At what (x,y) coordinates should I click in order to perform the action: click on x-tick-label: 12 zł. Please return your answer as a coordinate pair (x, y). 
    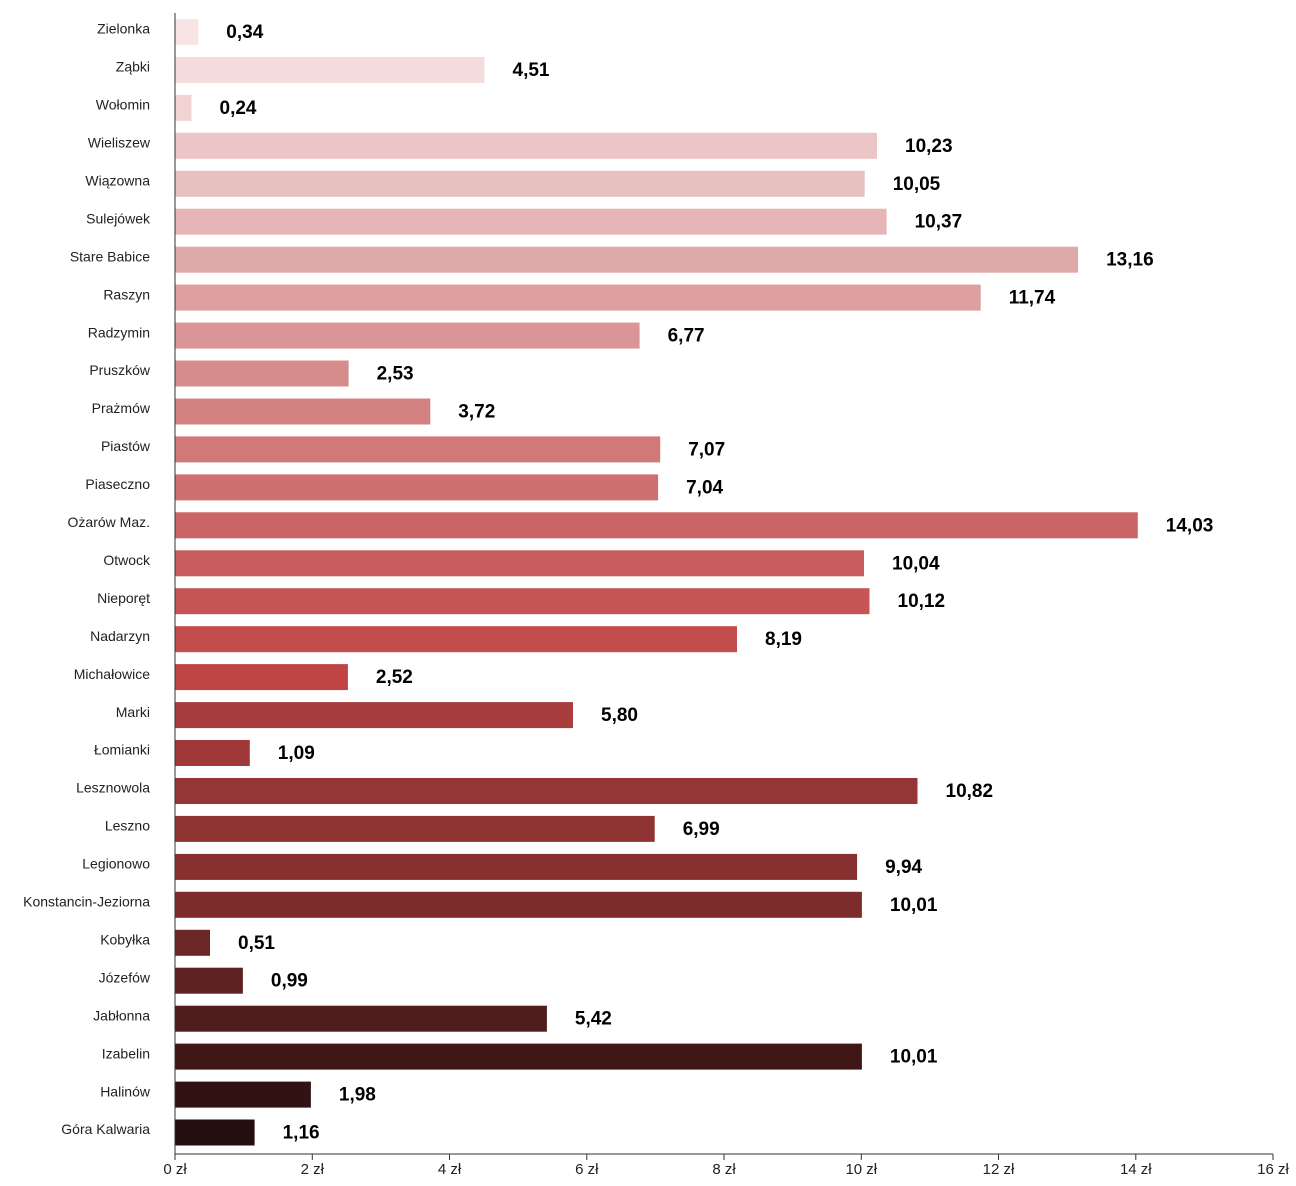
    Looking at the image, I should click on (999, 1169).